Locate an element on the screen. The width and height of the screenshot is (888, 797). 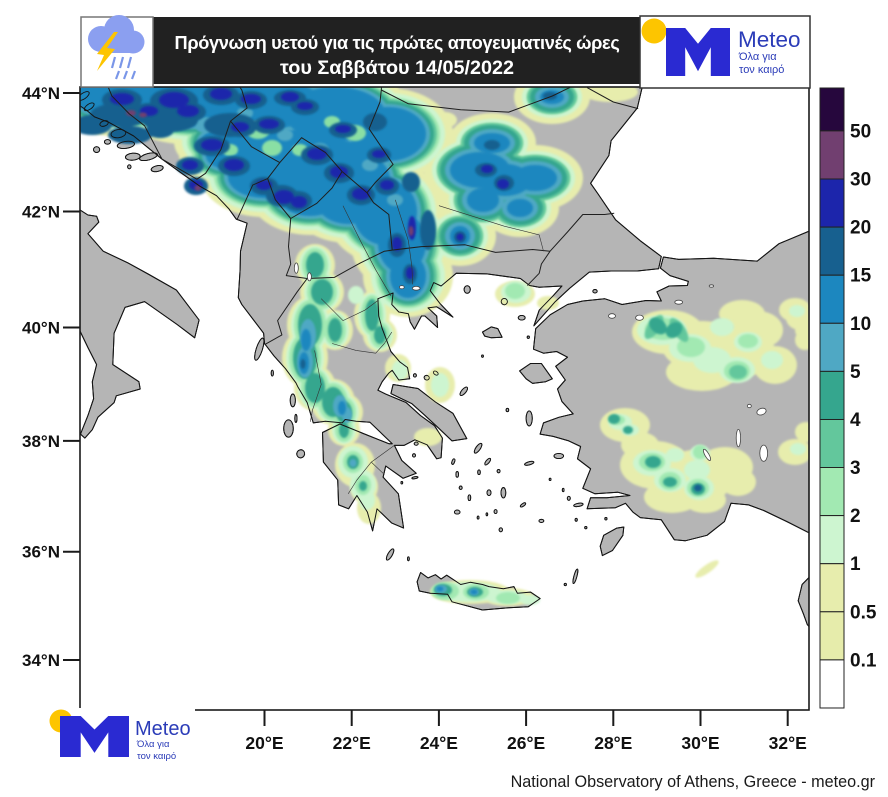
svg-text: 2 is located at coordinates (855, 516).